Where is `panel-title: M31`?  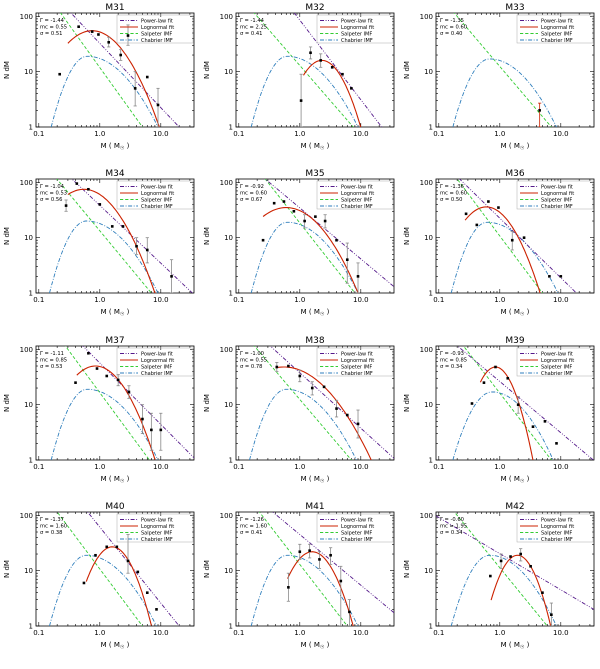
panel-title: M31 is located at coordinates (114, 8).